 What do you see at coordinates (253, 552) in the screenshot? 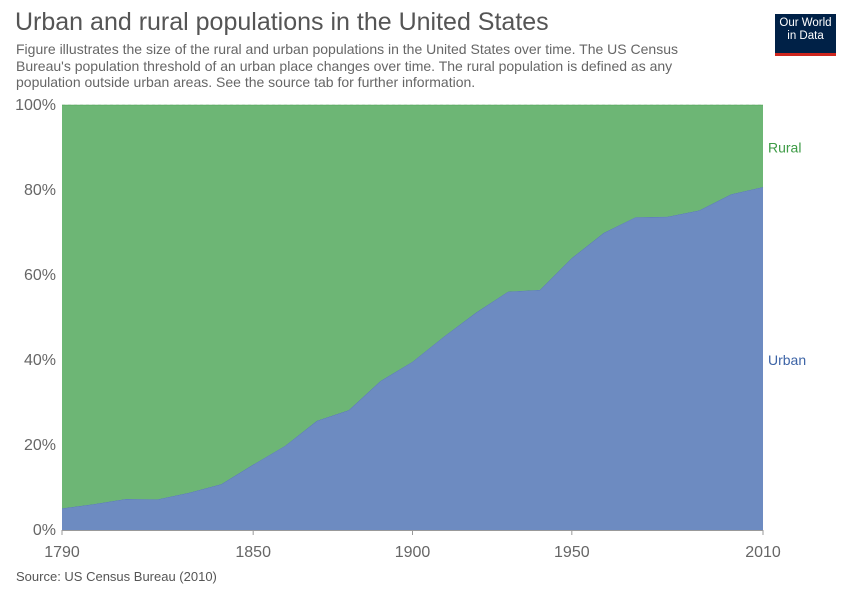
I see `x-tick-label: 1850` at bounding box center [253, 552].